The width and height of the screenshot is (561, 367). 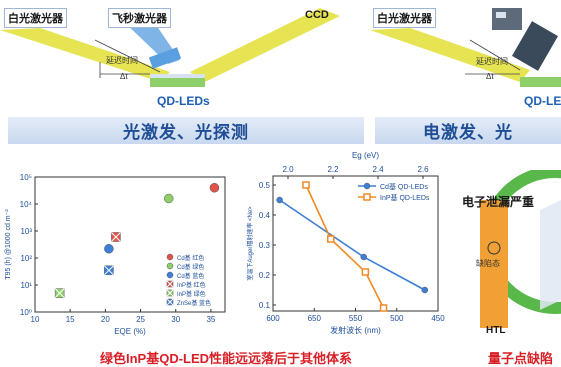 What do you see at coordinates (404, 18) in the screenshot?
I see `right-white-laser-label: 白光激光器` at bounding box center [404, 18].